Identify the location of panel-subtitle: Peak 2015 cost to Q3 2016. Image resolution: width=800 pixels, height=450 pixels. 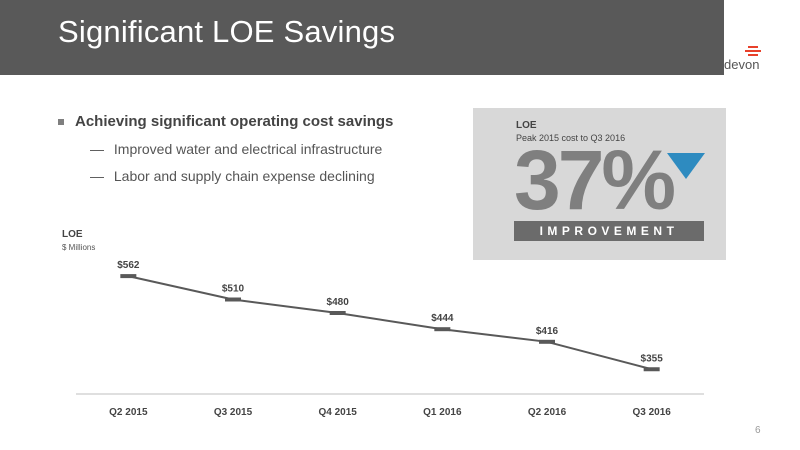
(571, 138).